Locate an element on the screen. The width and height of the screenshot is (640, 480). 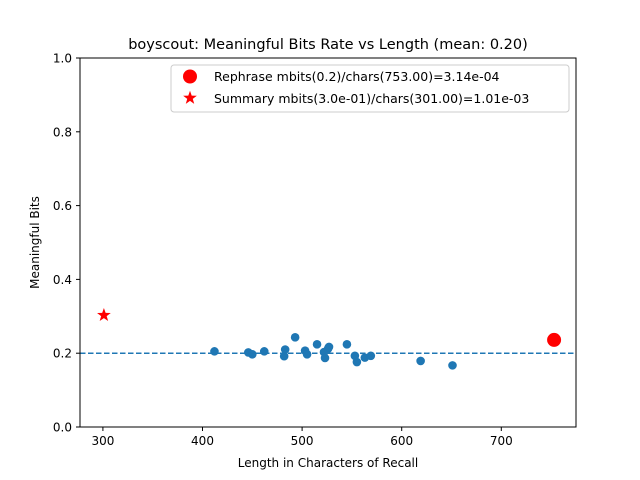
y-tick-label: 0.0 is located at coordinates (62, 428).